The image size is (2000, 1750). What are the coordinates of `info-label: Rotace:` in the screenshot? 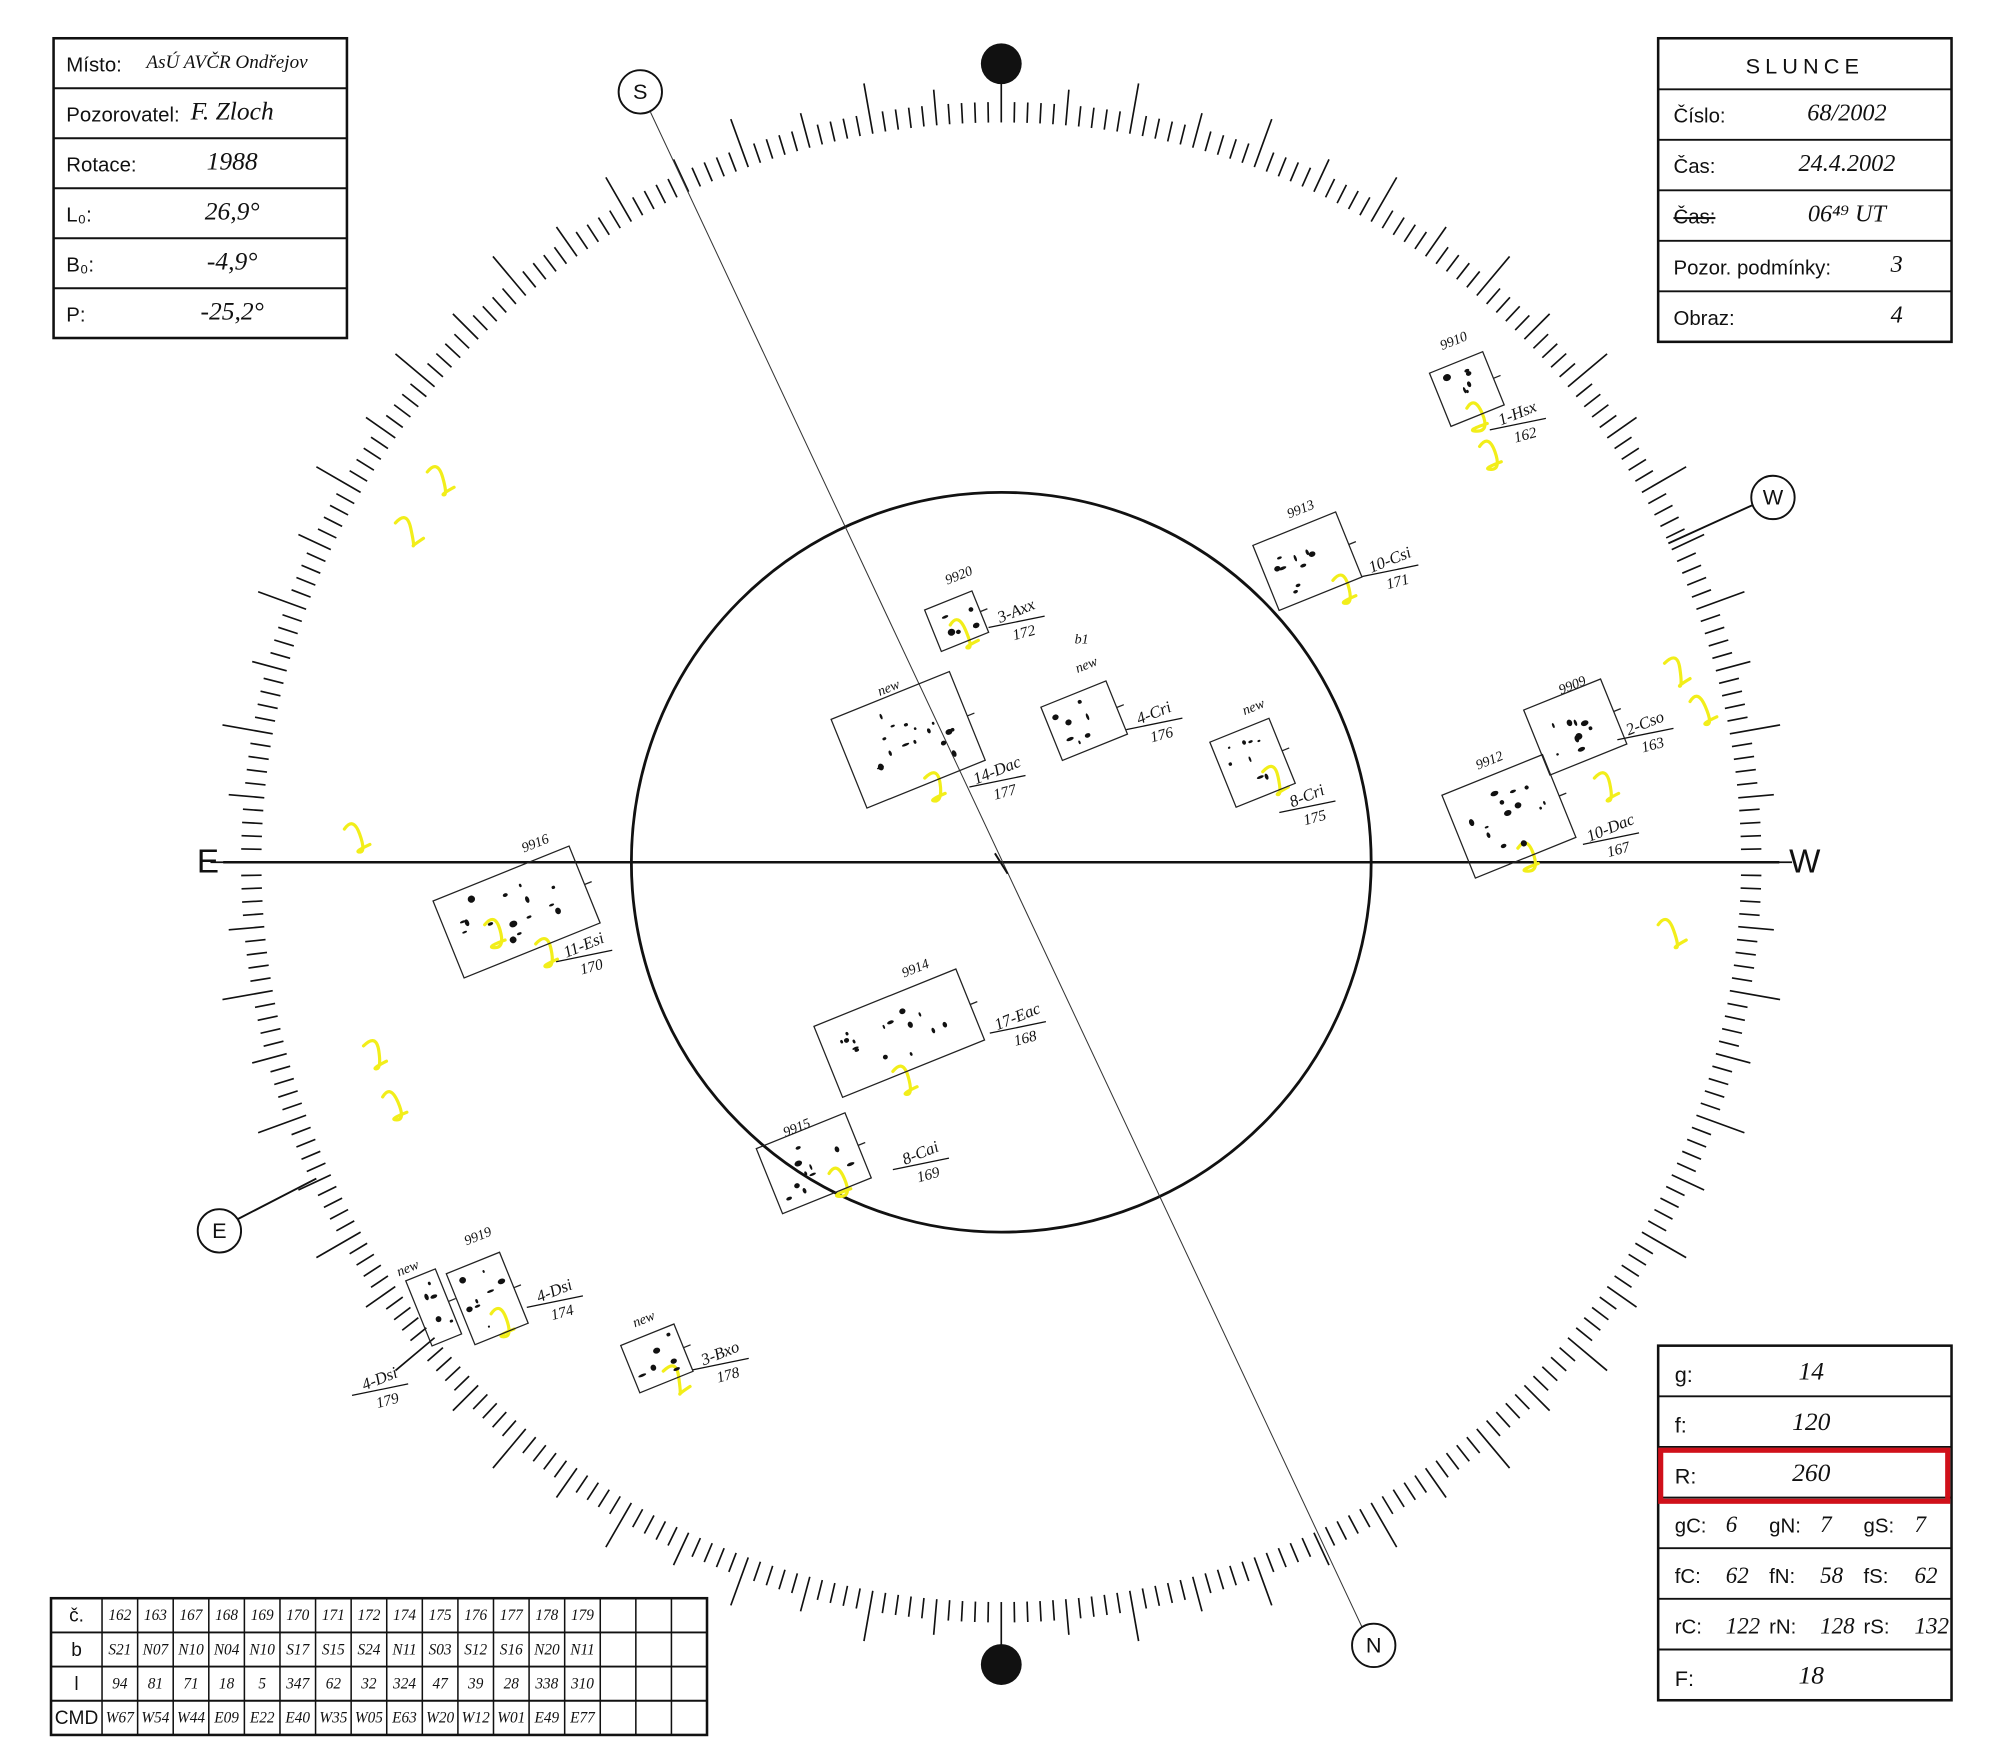 It's located at (101, 166).